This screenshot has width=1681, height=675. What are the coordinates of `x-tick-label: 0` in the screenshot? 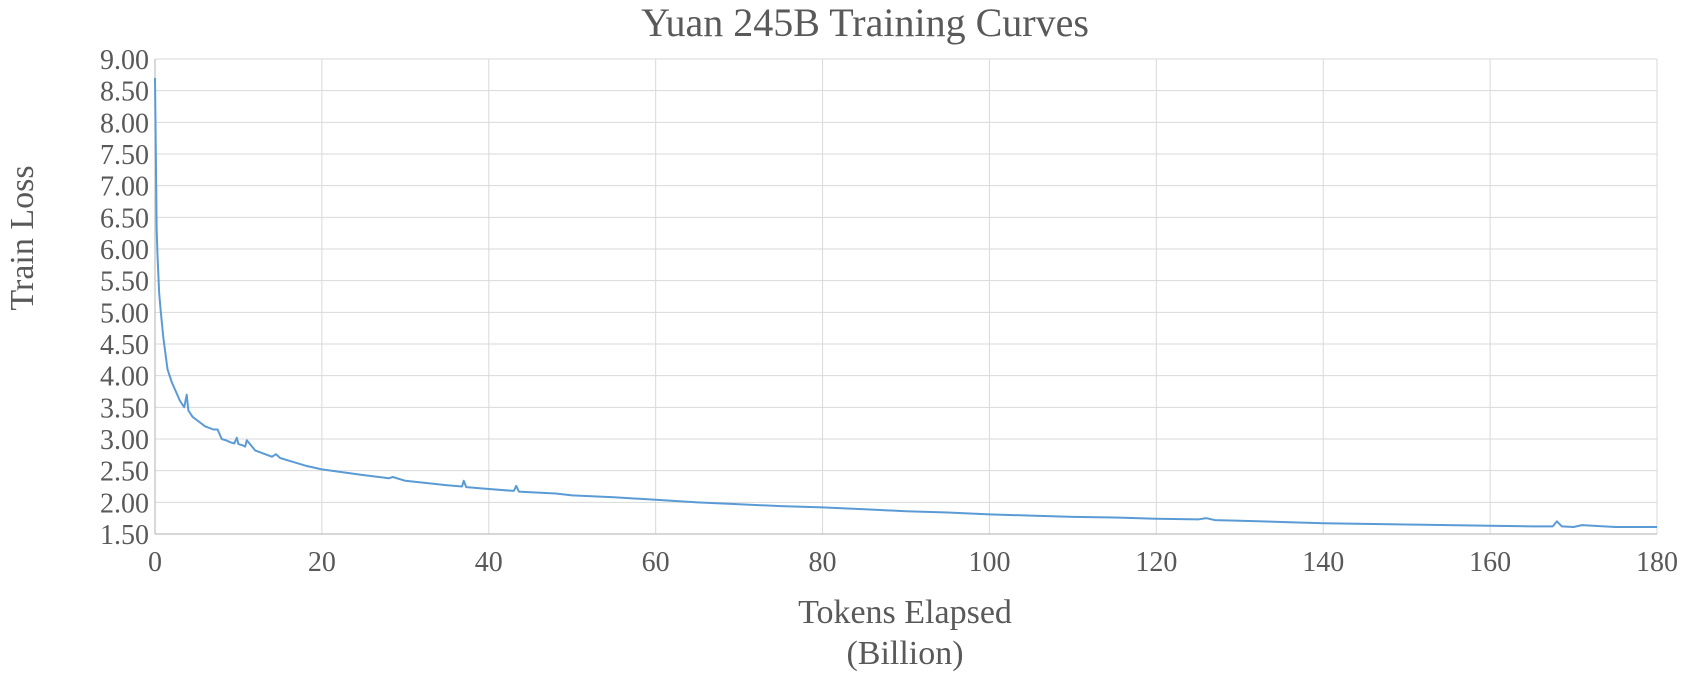 It's located at (155, 562).